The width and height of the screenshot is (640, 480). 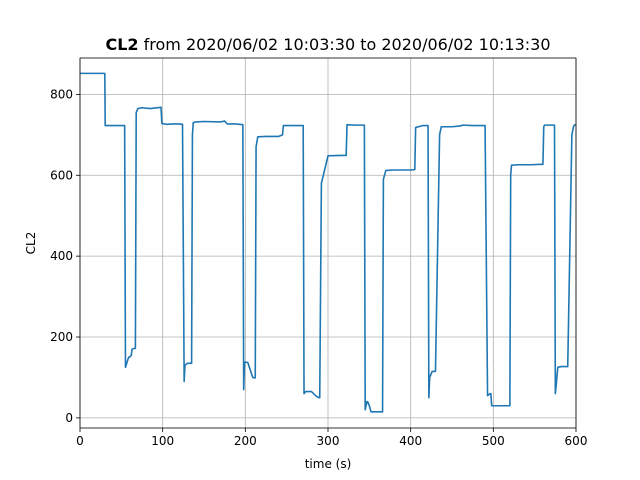 I want to click on chart-title-bold: CL2, so click(x=121, y=44).